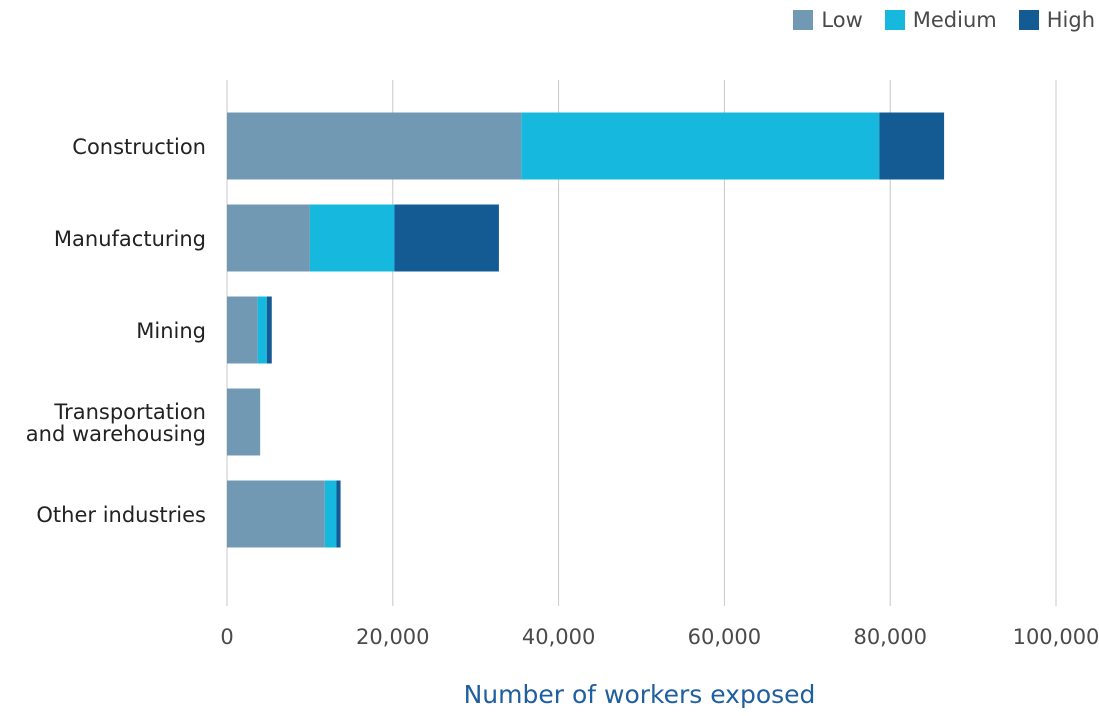 This screenshot has height=716, width=1099. What do you see at coordinates (1056, 637) in the screenshot?
I see `x-tick-label: 100,000` at bounding box center [1056, 637].